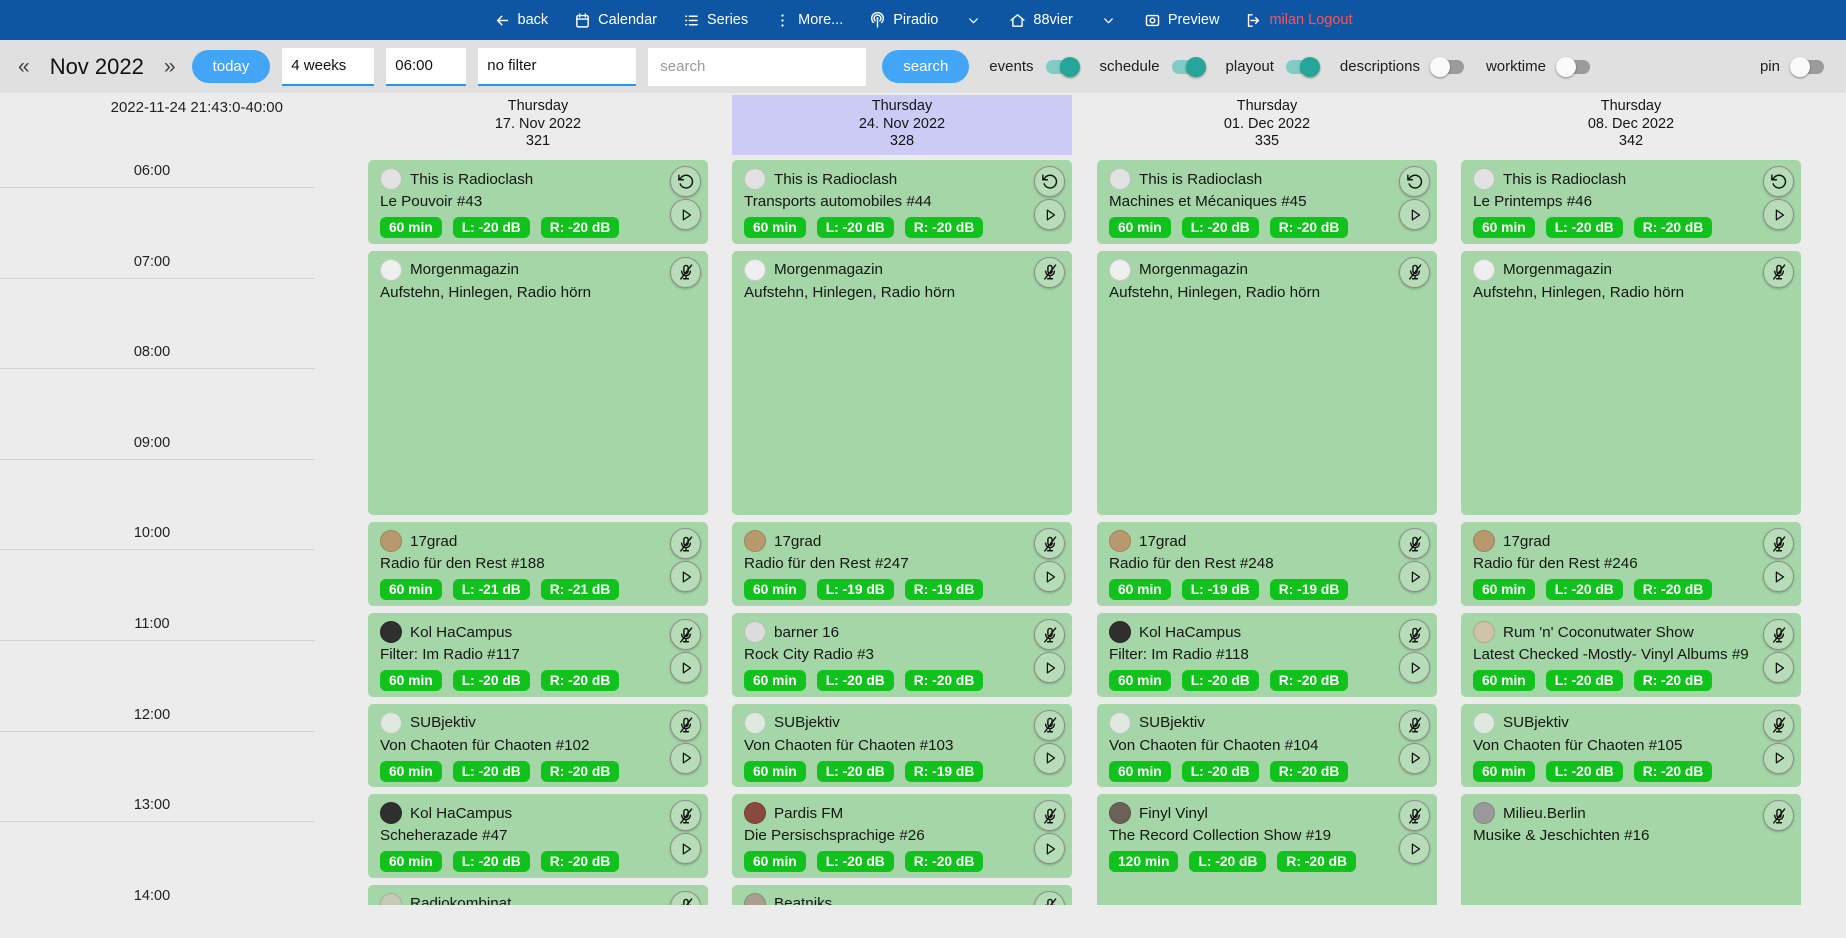 Image resolution: width=1846 pixels, height=938 pixels. Describe the element at coordinates (1631, 125) in the screenshot. I see `day-header-08--Dec-2022: Thursday 08. Dec 2022 342` at that location.